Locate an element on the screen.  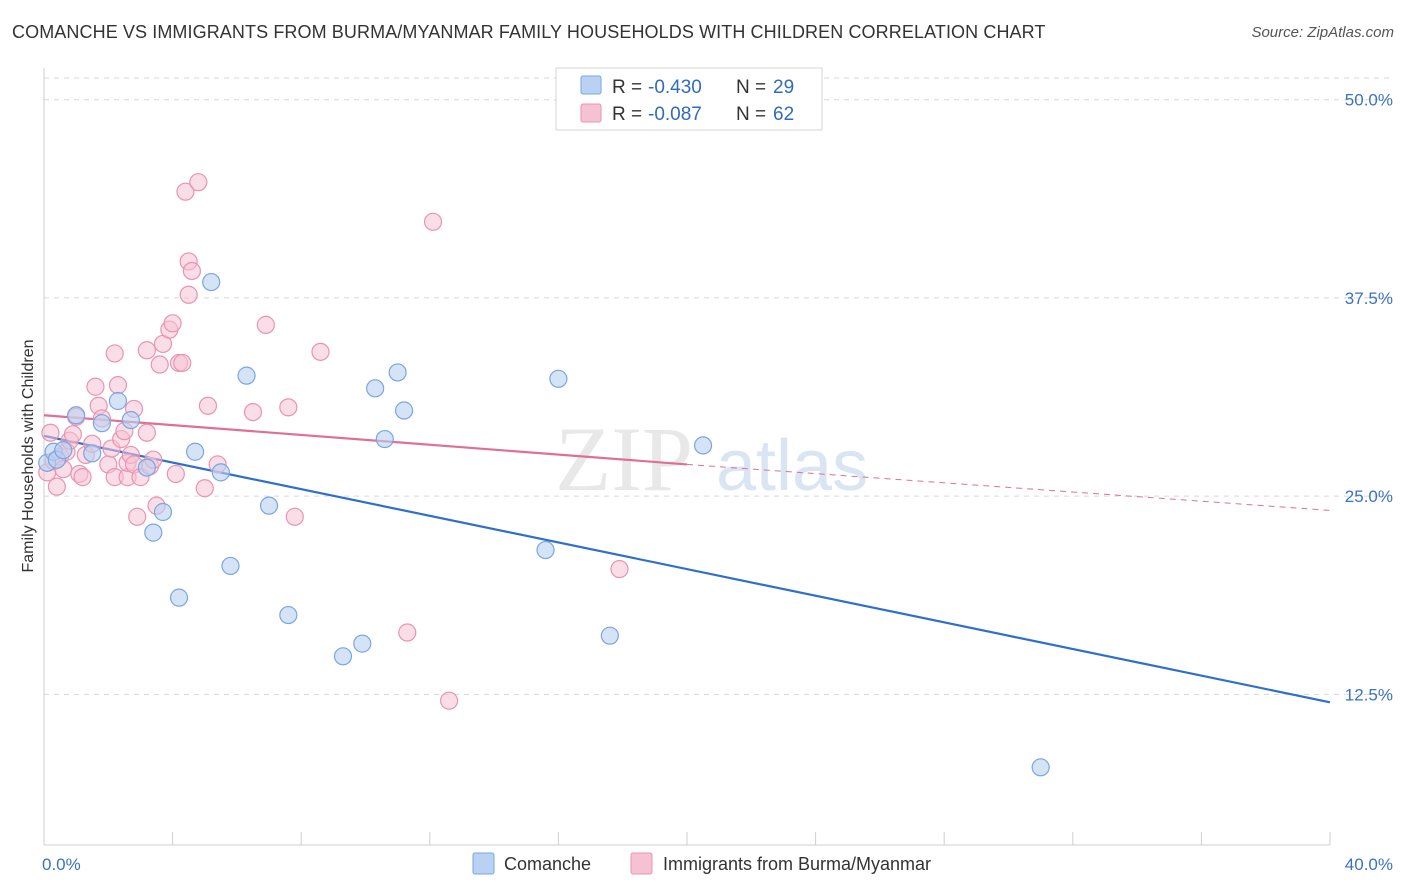
legend-n-label-1: N = is located at coordinates (751, 87).